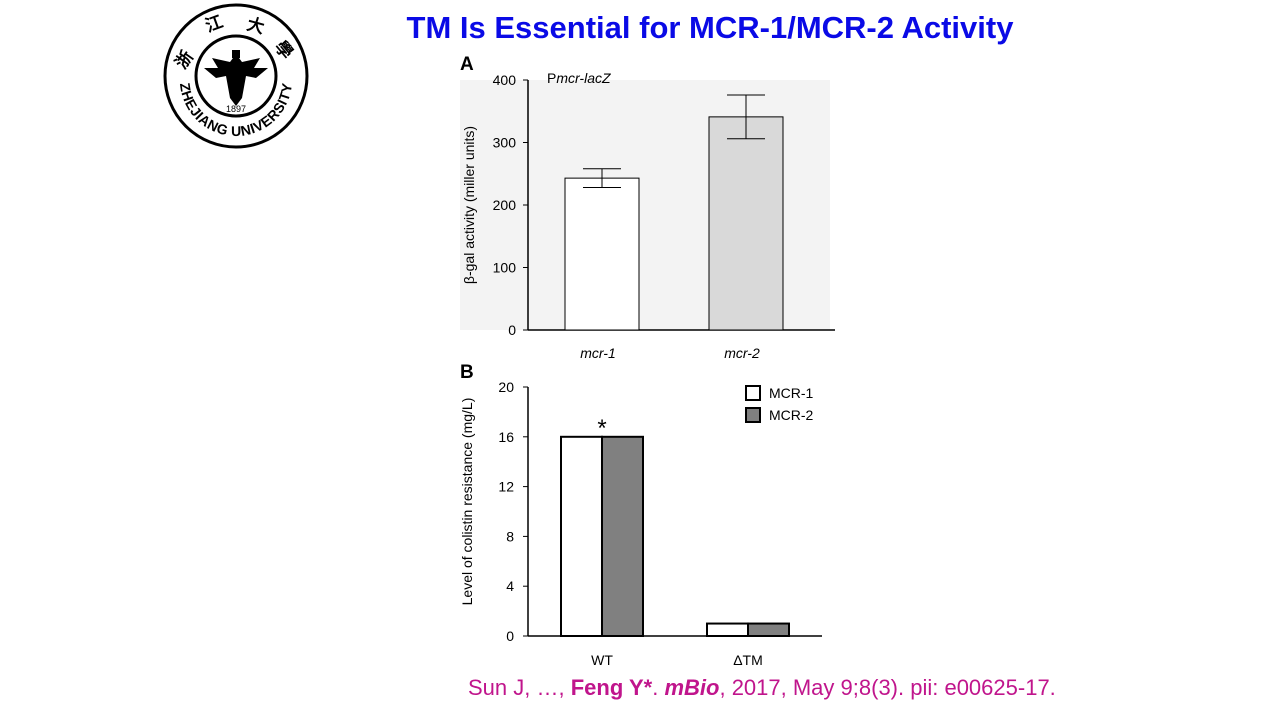  I want to click on slide-title: TM Is Essential for MCR-1/MCR-2 Activity, so click(710, 27).